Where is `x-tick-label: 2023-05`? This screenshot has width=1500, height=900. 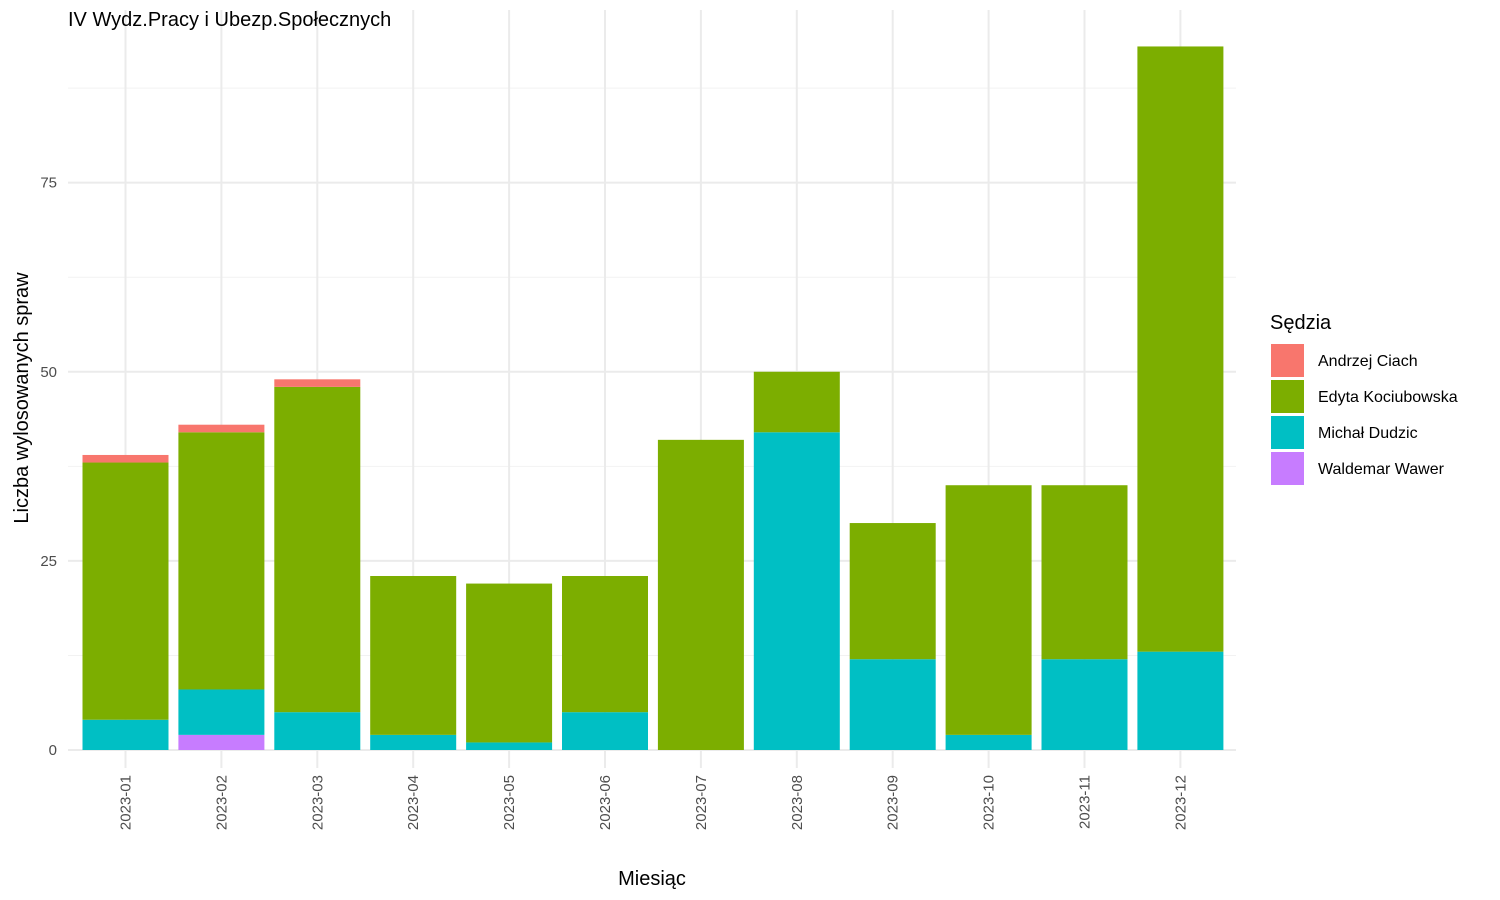
x-tick-label: 2023-05 is located at coordinates (509, 802).